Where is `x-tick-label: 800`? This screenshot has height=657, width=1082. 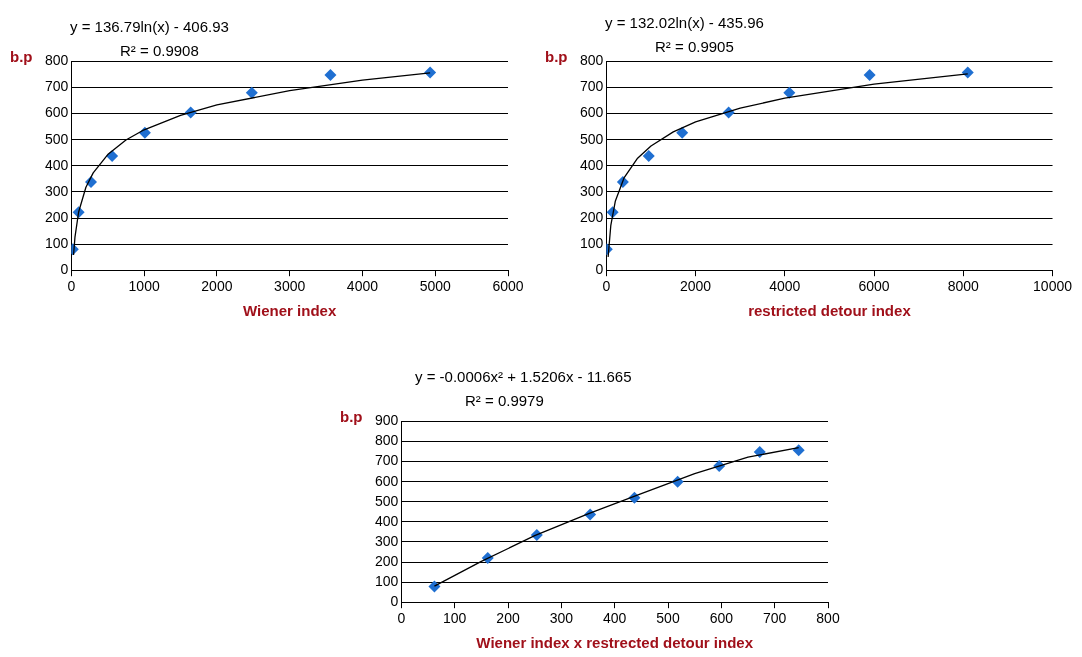
x-tick-label: 800 is located at coordinates (828, 618).